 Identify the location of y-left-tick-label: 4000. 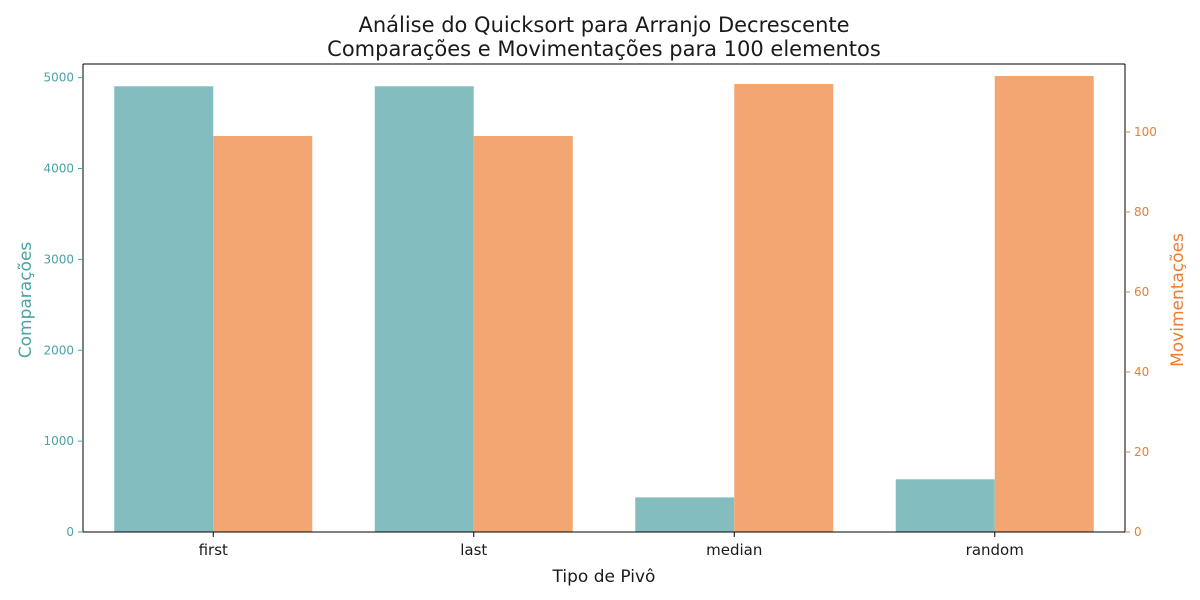
(58, 169).